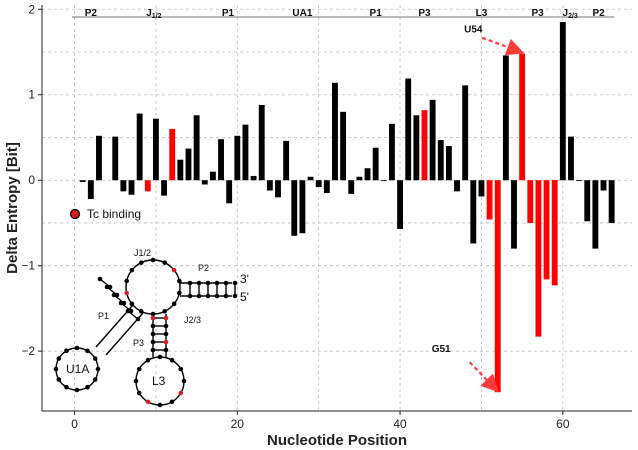 Image resolution: width=638 pixels, height=450 pixels. What do you see at coordinates (159, 381) in the screenshot?
I see `inset-l3-label: L3` at bounding box center [159, 381].